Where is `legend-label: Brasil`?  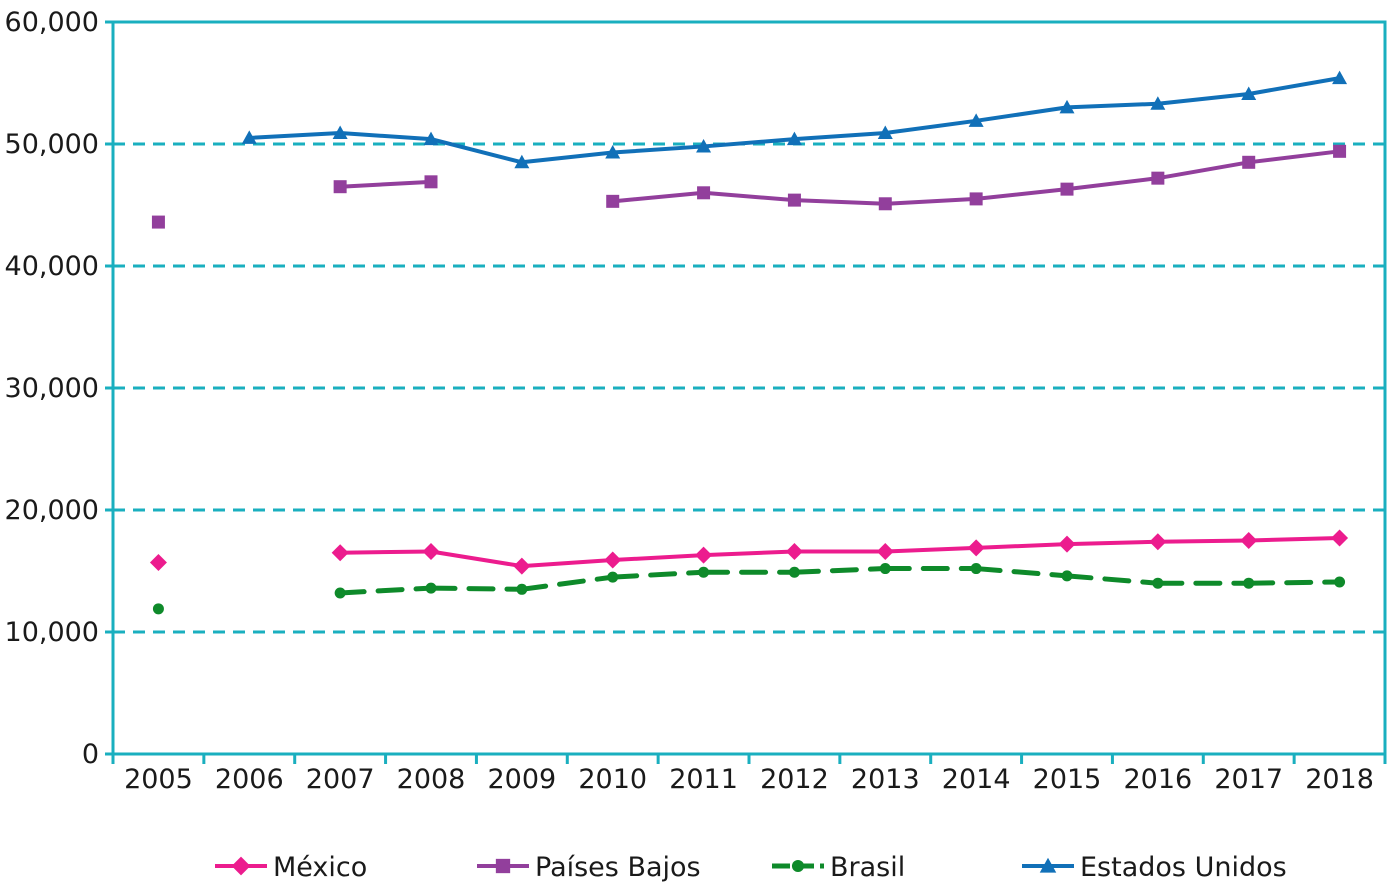 legend-label: Brasil is located at coordinates (867, 867).